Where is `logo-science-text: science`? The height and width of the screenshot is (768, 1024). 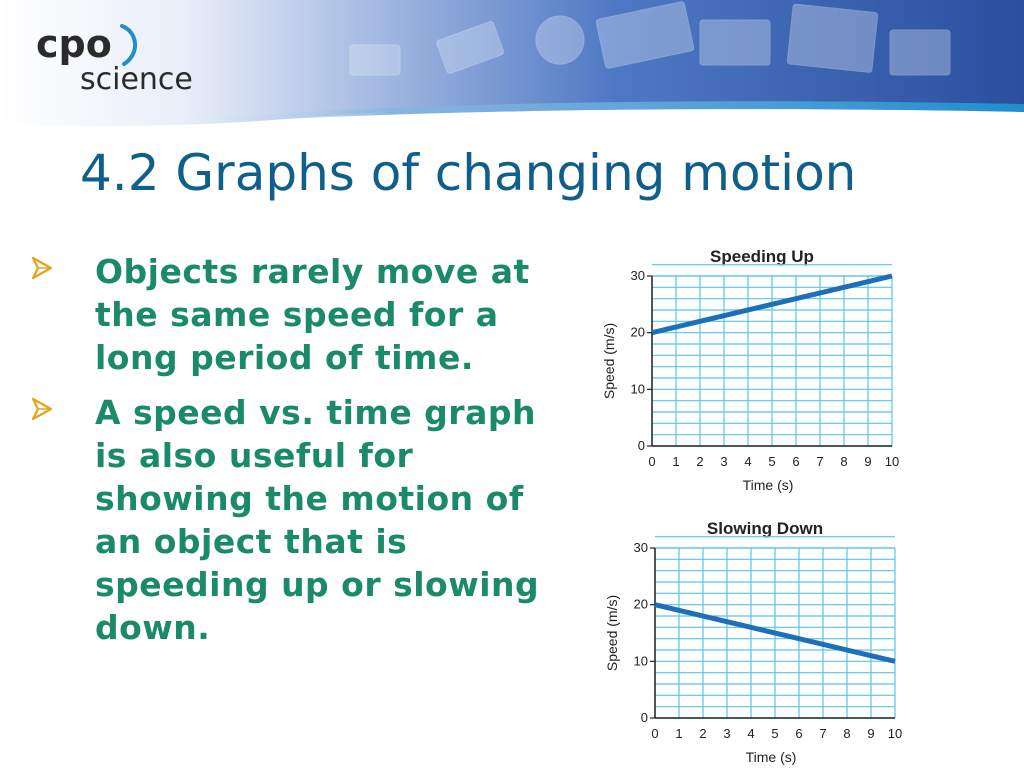 logo-science-text: science is located at coordinates (136, 79).